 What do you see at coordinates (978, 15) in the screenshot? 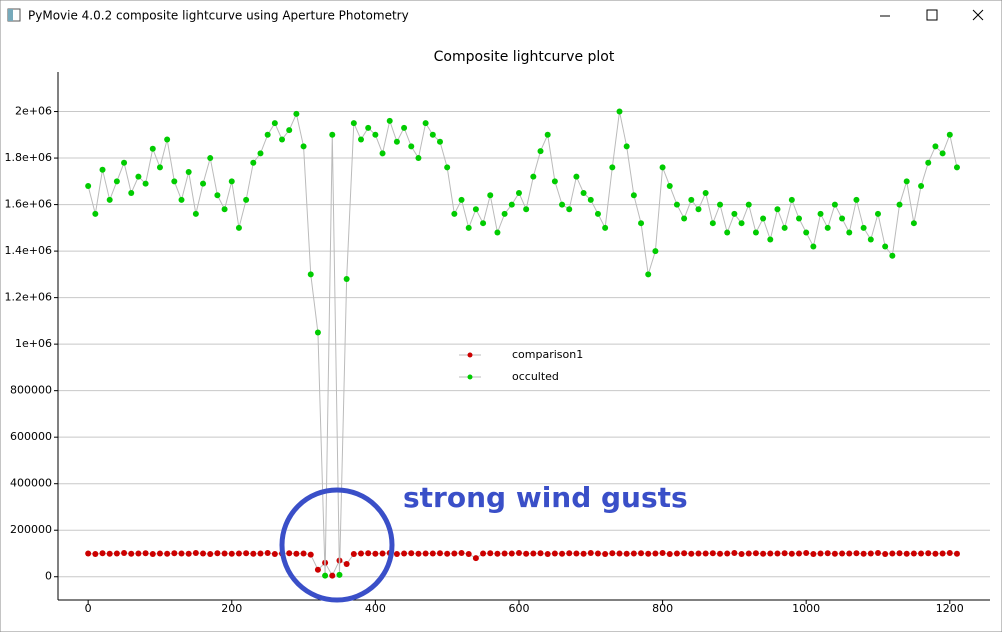
I see `close-button` at bounding box center [978, 15].